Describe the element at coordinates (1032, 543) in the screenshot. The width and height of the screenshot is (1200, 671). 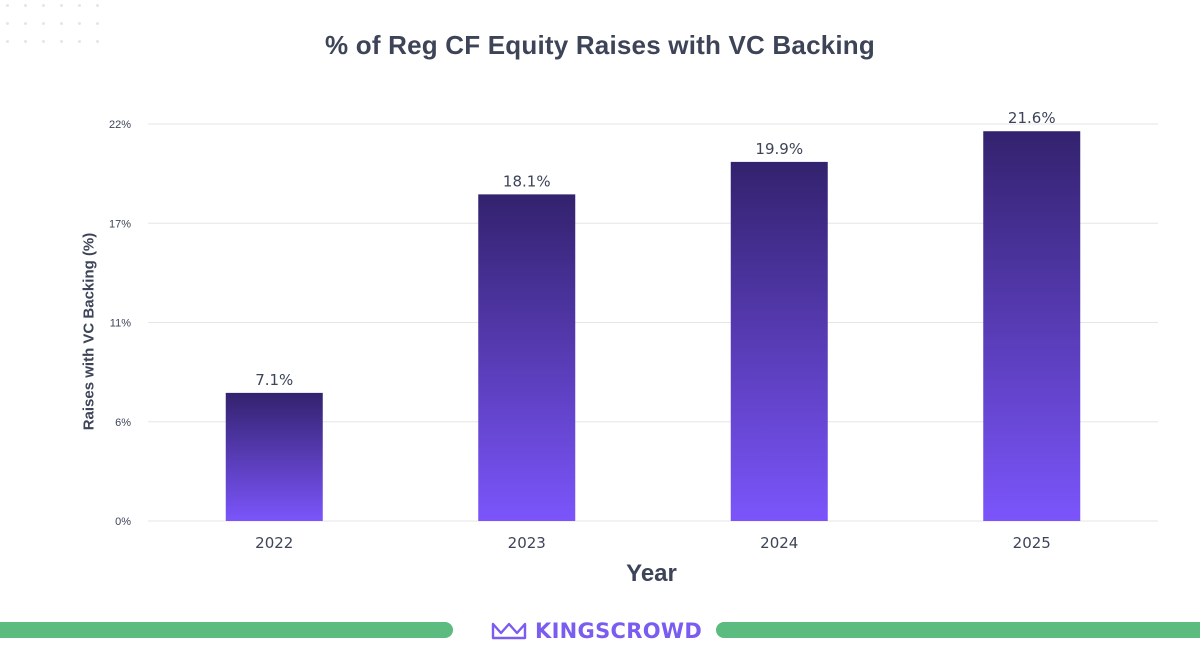
I see `x-tick-label: 2025` at that location.